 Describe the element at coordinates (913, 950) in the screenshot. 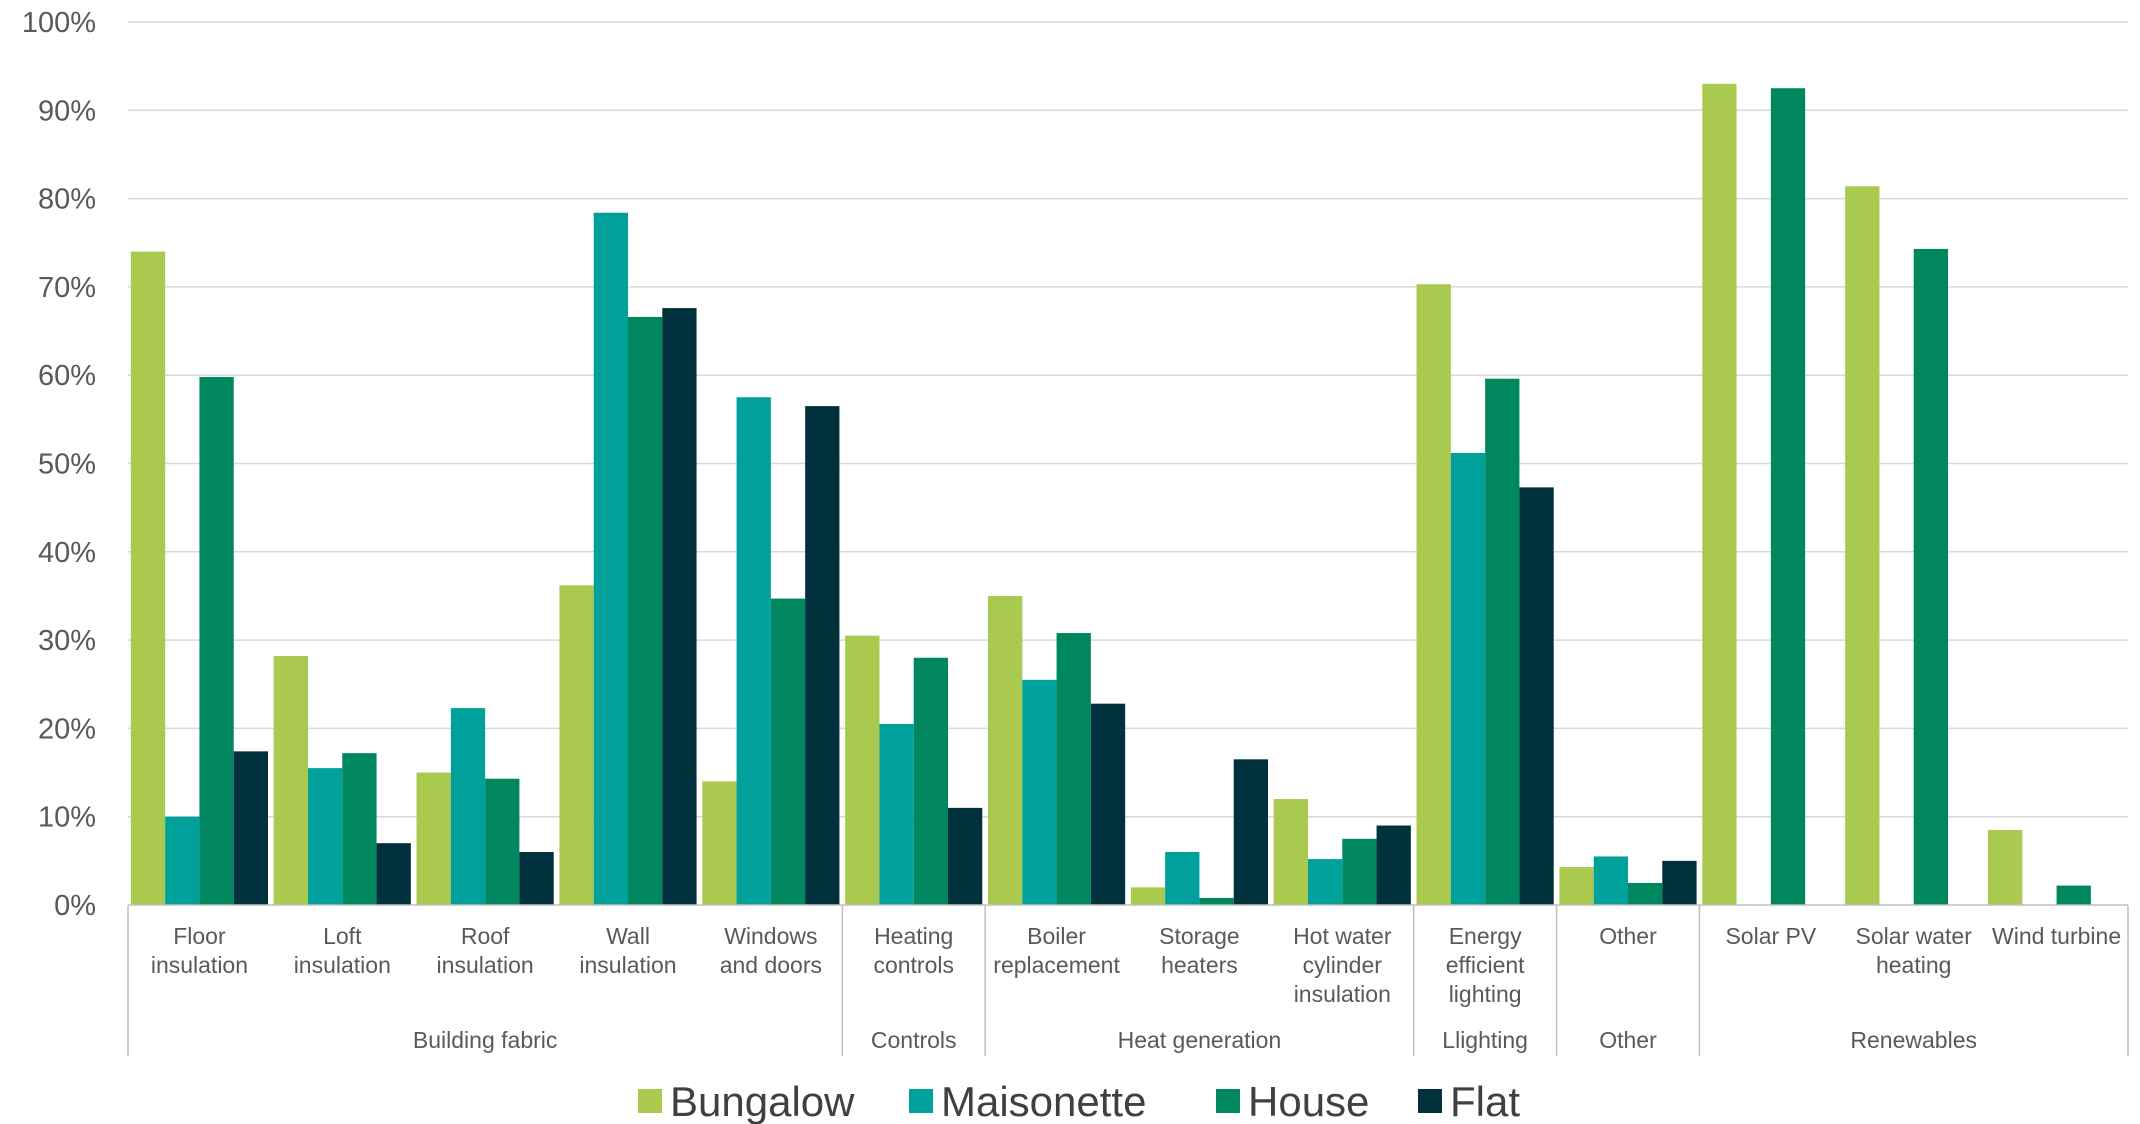

I see `x-category-label: Heating controls` at that location.